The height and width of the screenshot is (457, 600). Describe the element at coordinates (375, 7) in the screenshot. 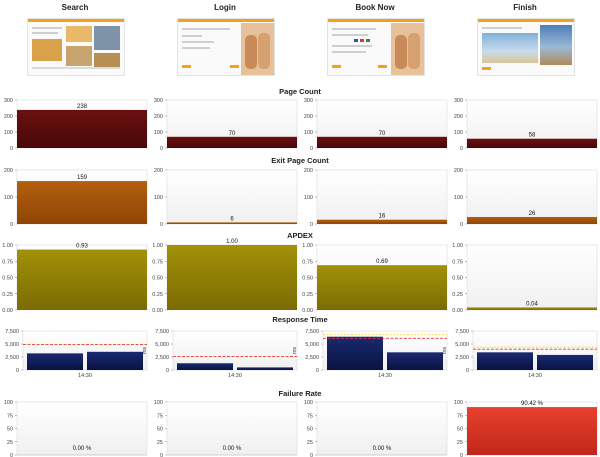

I see `column-title-book-now: Book Now` at that location.